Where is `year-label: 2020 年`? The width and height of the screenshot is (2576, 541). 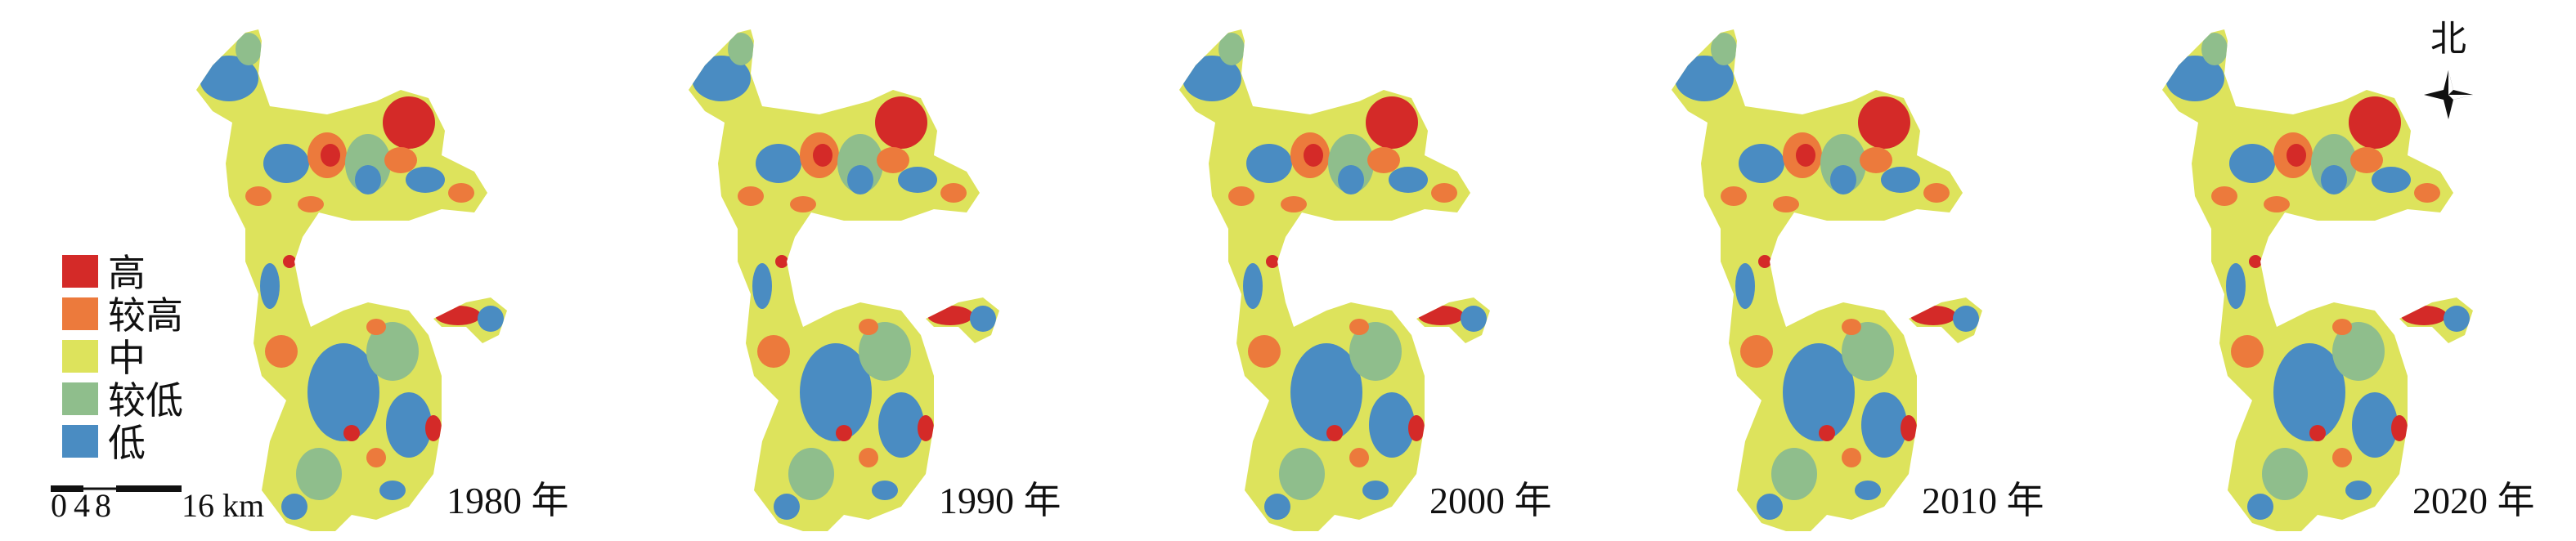 year-label: 2020 年 is located at coordinates (2473, 500).